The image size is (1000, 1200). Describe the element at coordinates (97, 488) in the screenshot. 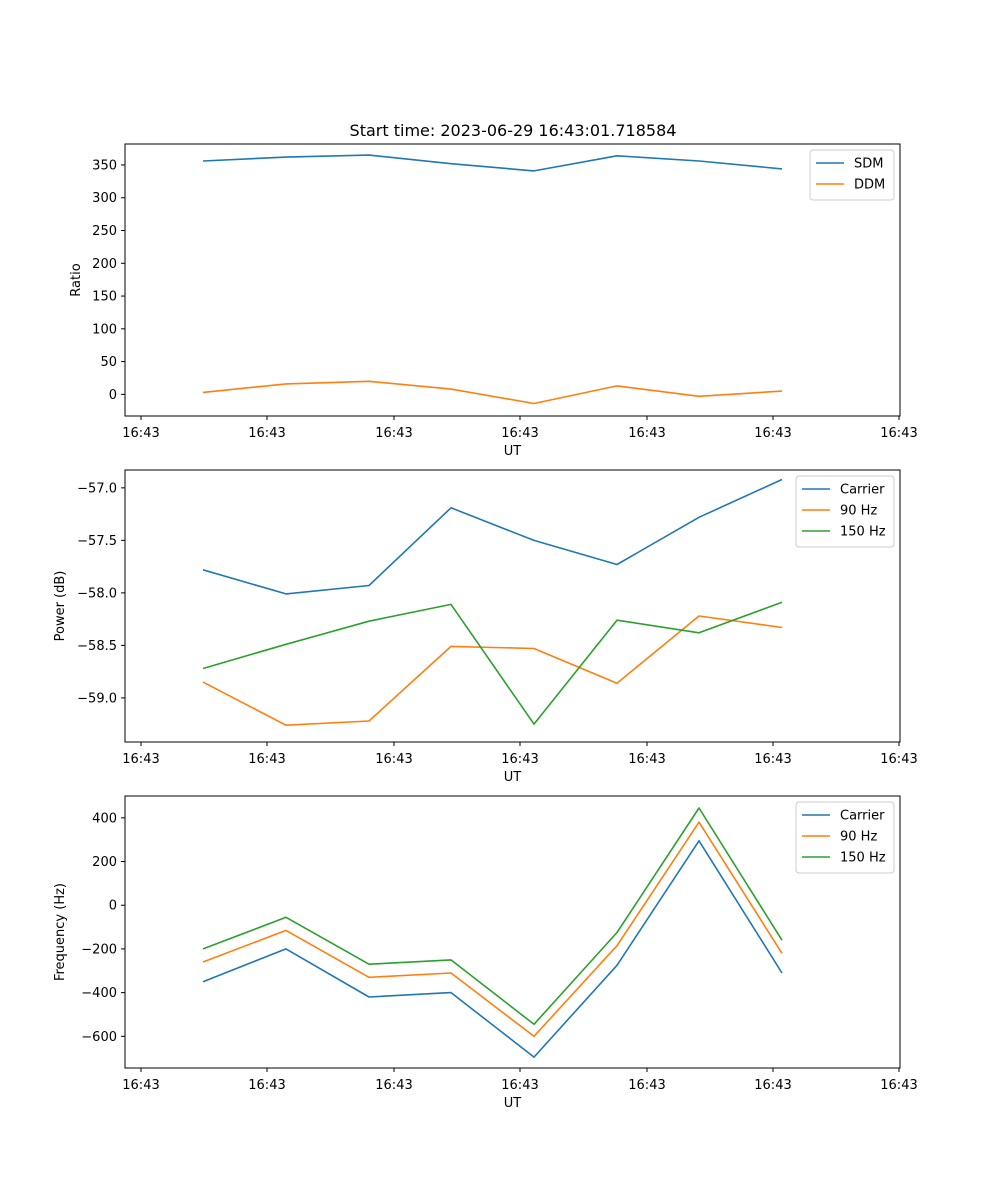

I see `y-tick-label: −57.0` at that location.